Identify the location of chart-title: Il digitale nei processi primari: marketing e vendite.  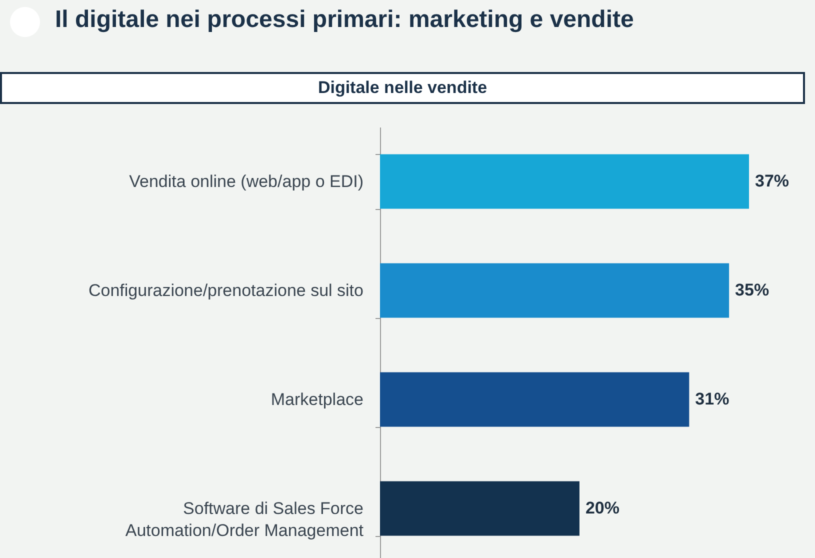
(344, 20).